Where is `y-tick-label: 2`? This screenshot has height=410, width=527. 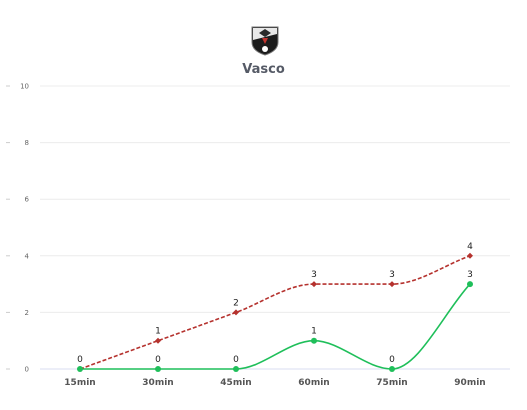 y-tick-label: 2 is located at coordinates (27, 313).